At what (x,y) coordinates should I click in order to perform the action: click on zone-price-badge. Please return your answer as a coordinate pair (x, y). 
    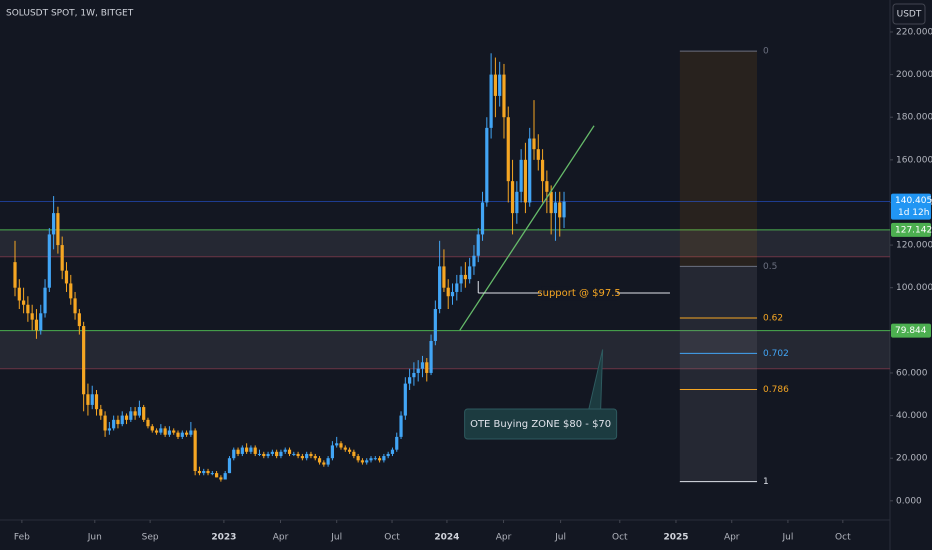
    Looking at the image, I should click on (911, 229).